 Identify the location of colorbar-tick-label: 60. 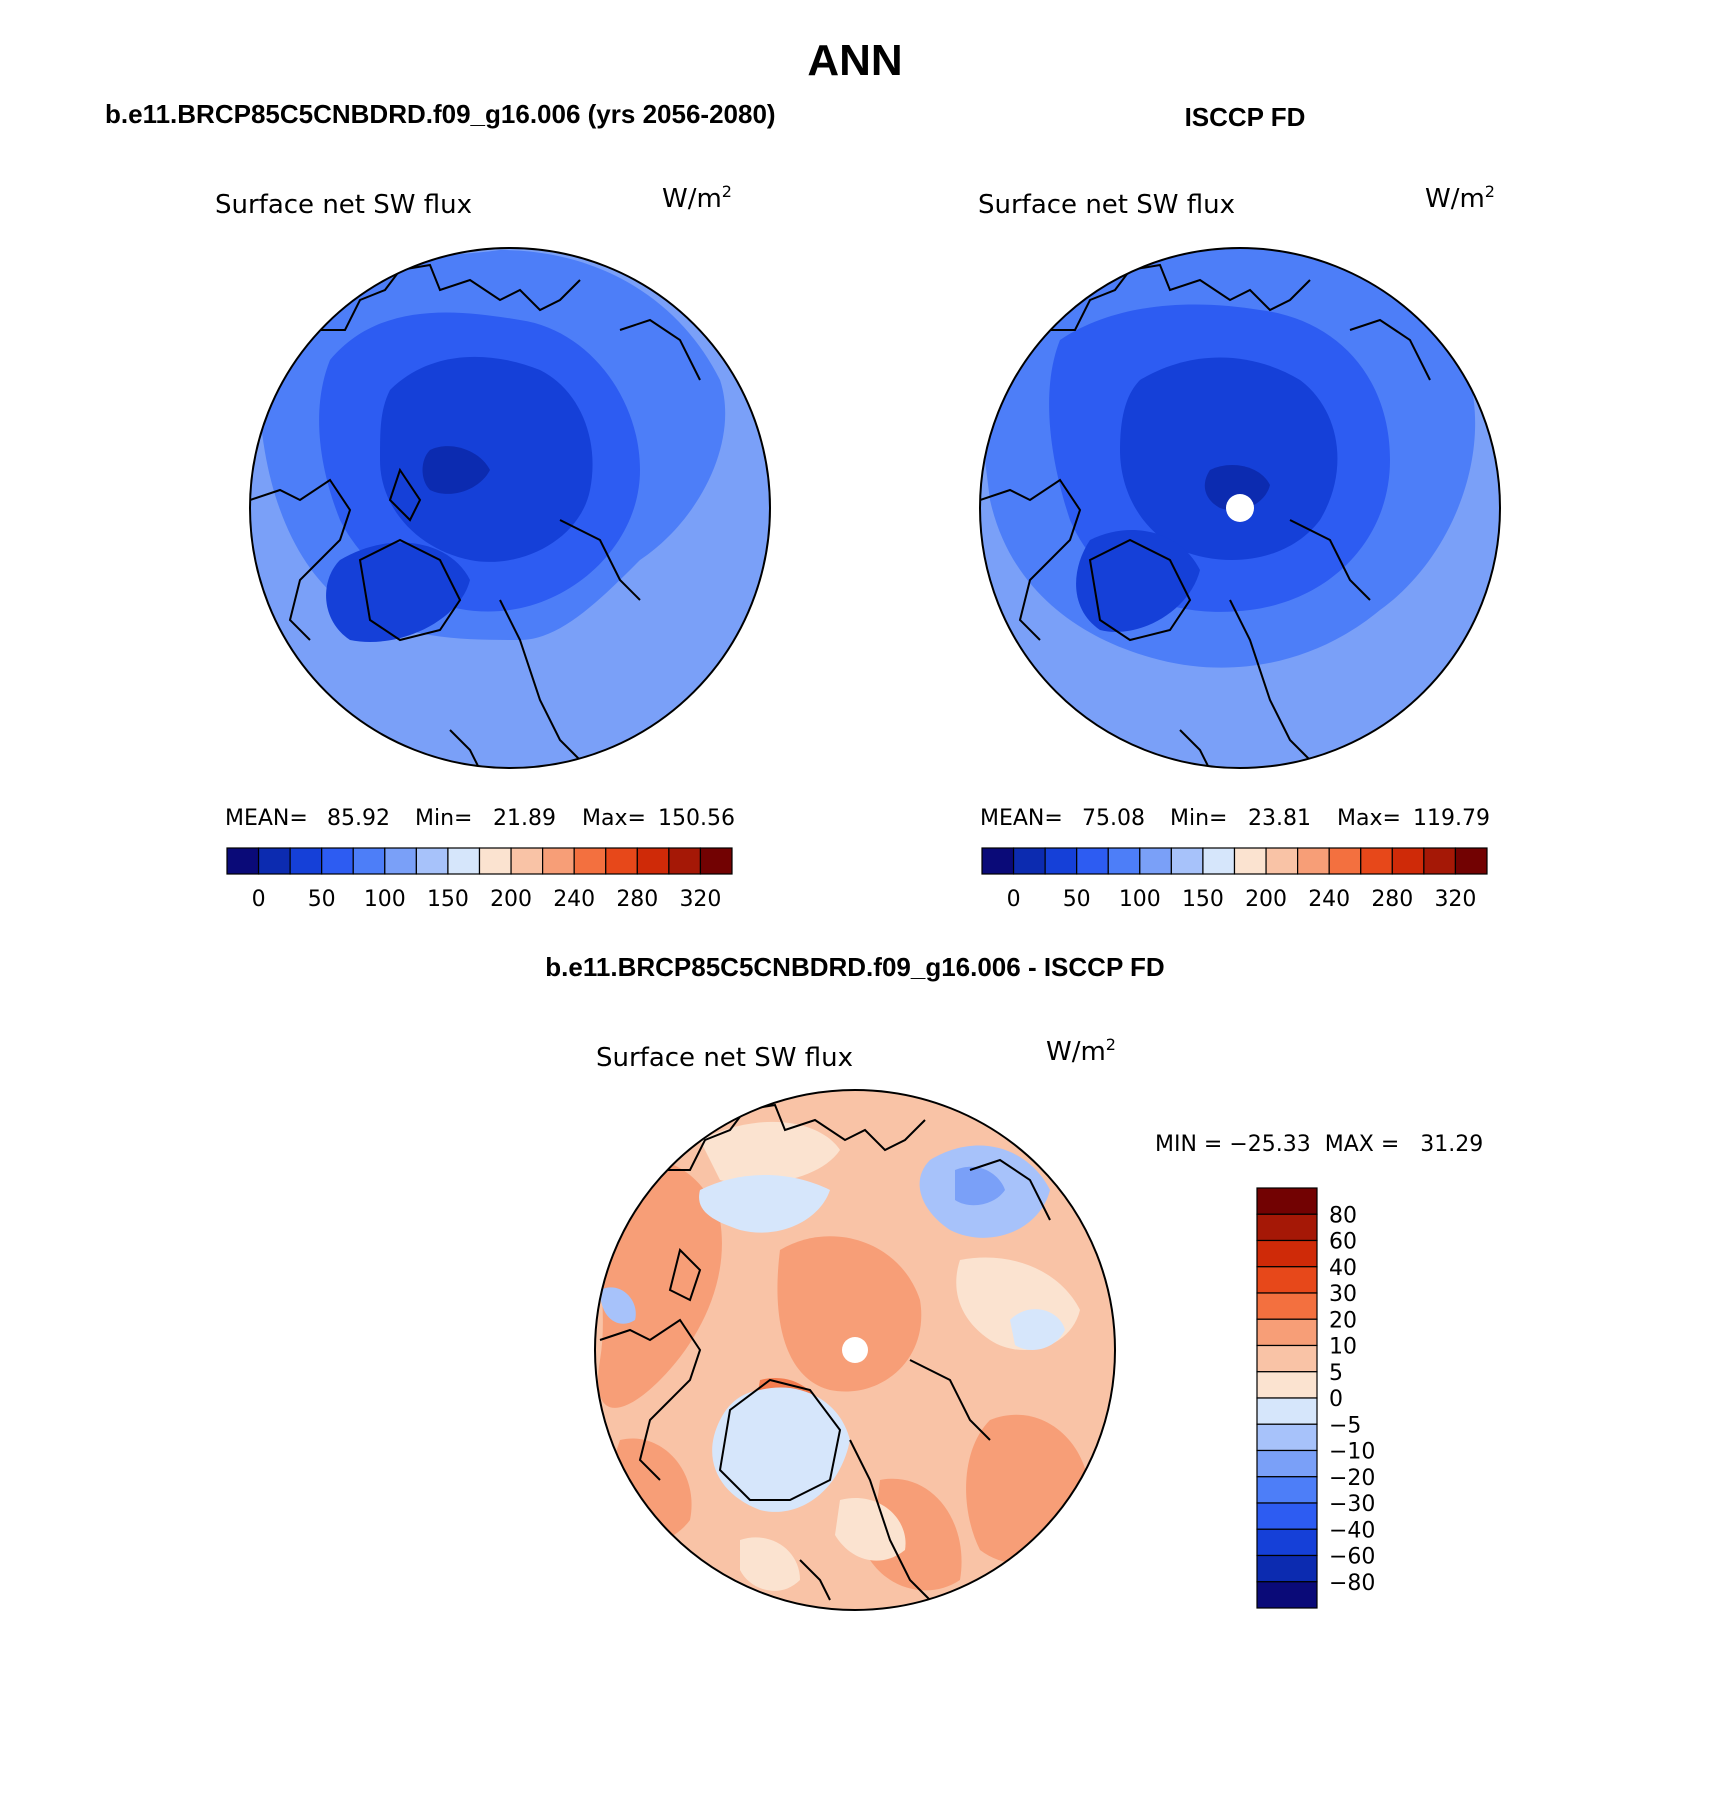
(1343, 1242).